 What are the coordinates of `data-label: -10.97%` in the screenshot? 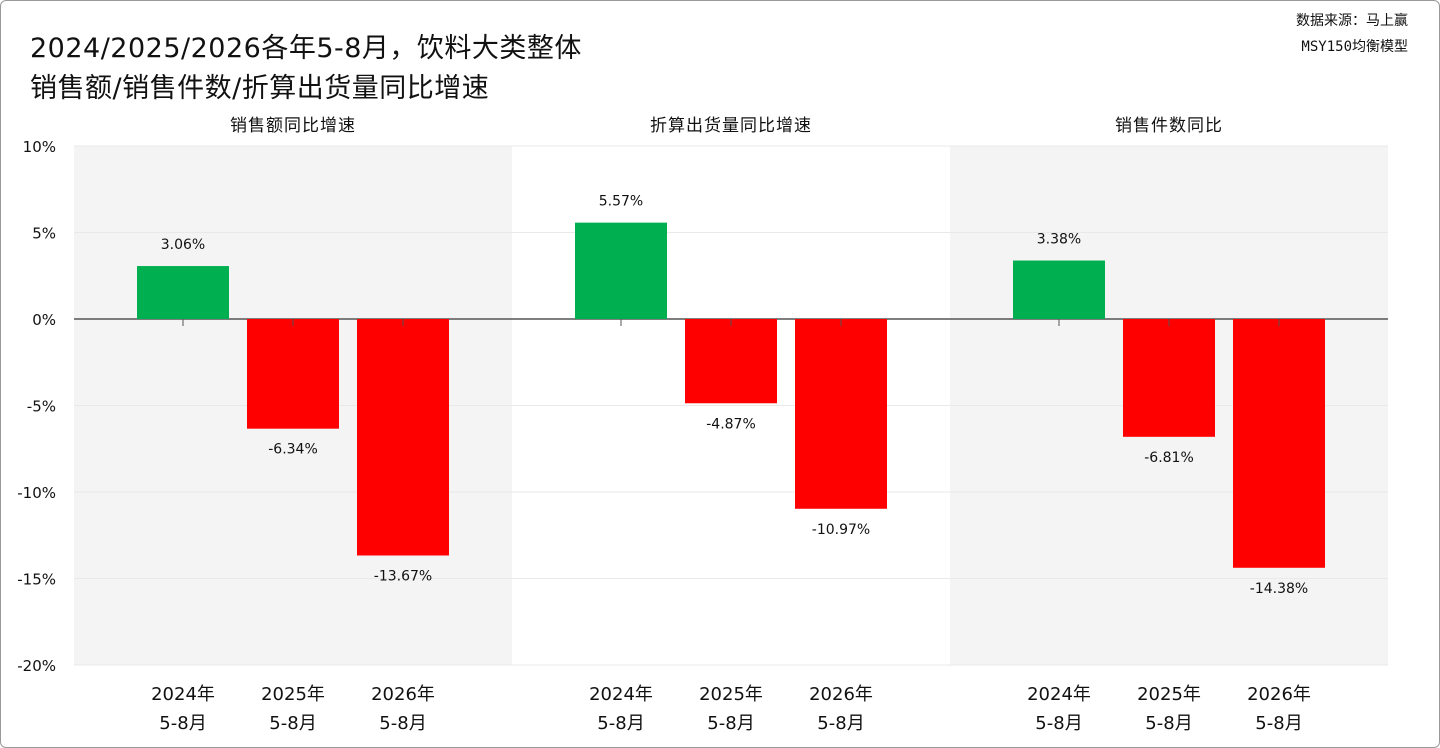 It's located at (841, 530).